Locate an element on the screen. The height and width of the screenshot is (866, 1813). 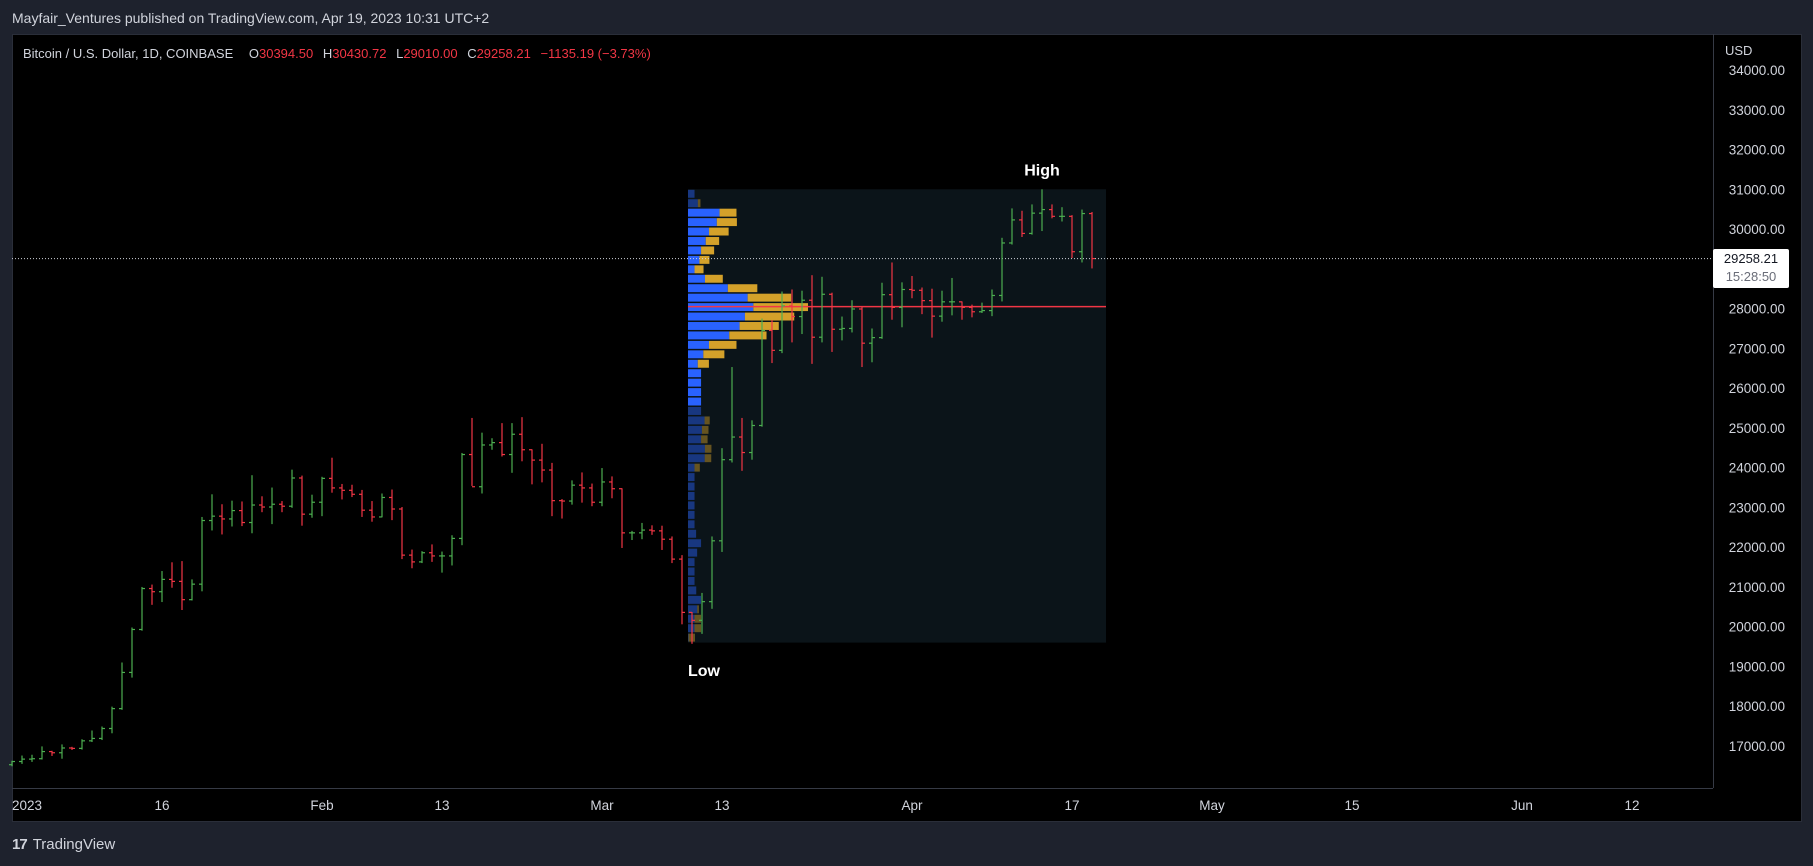
price-tick-label: 26000.00 is located at coordinates (1757, 388).